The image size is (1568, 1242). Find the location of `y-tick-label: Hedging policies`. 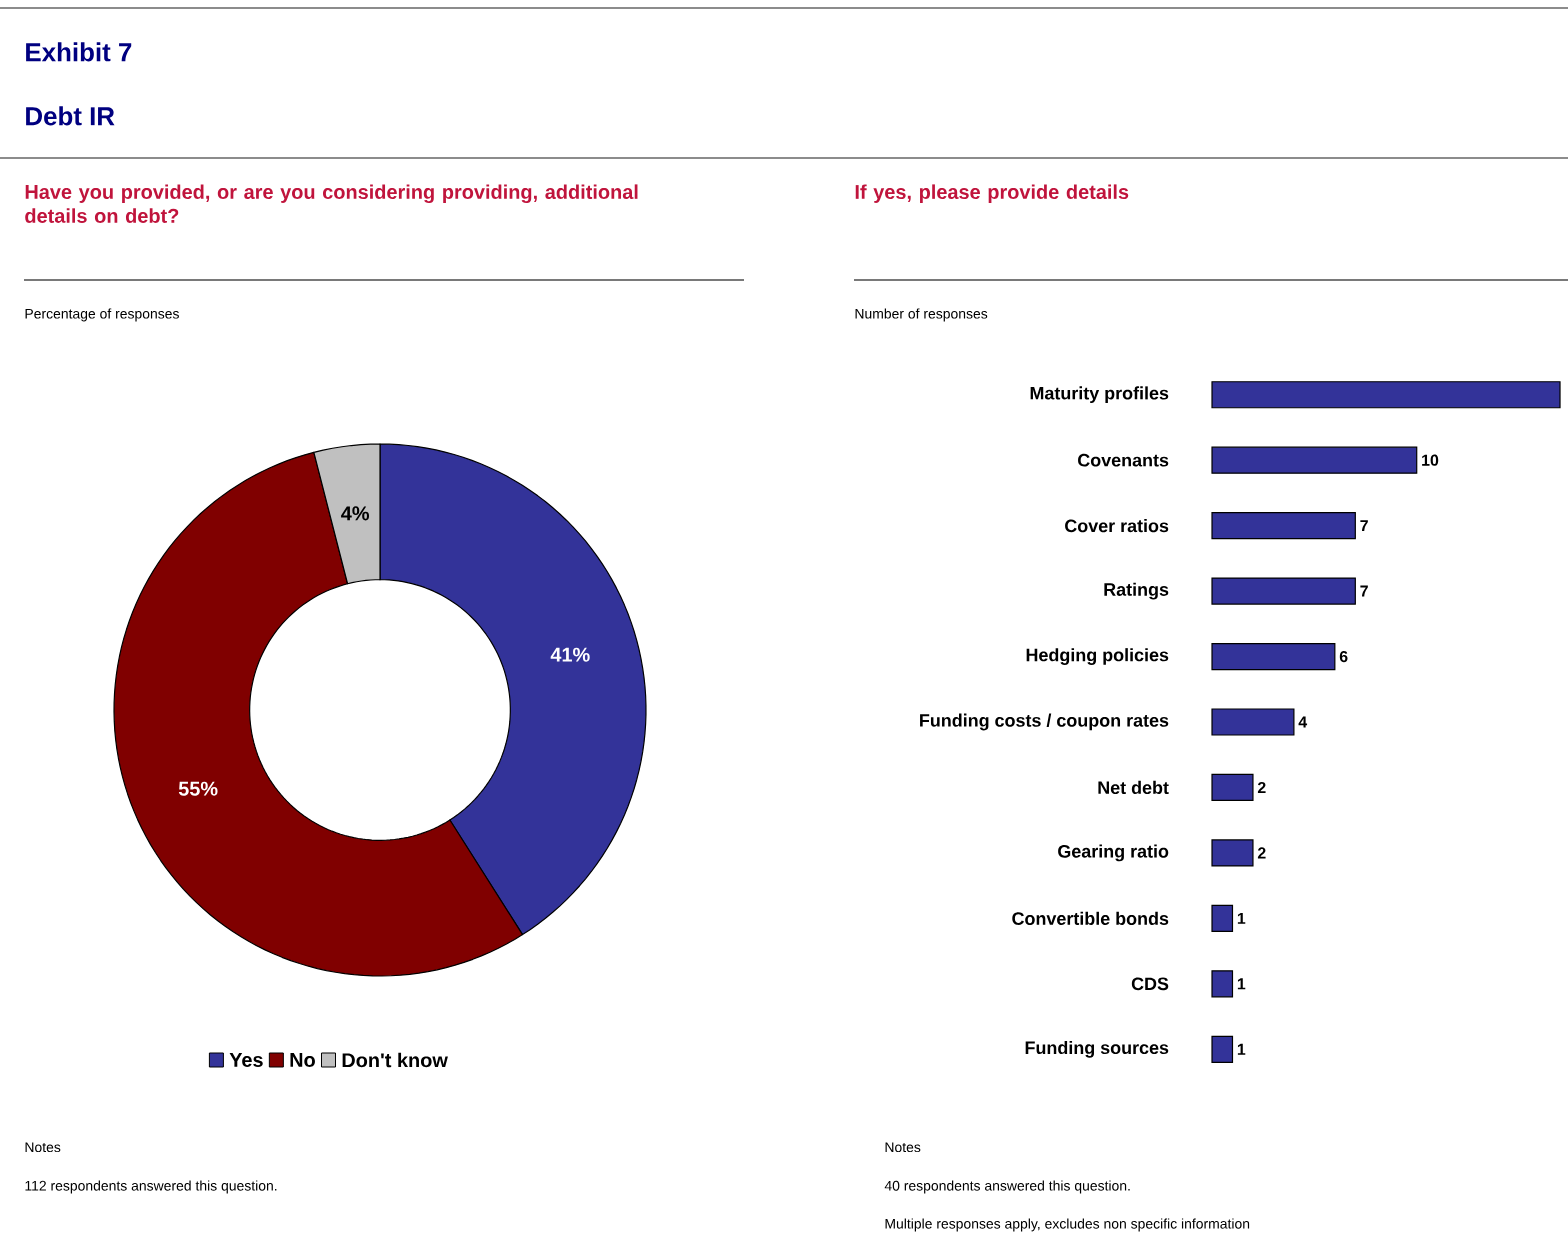

y-tick-label: Hedging policies is located at coordinates (1097, 656).